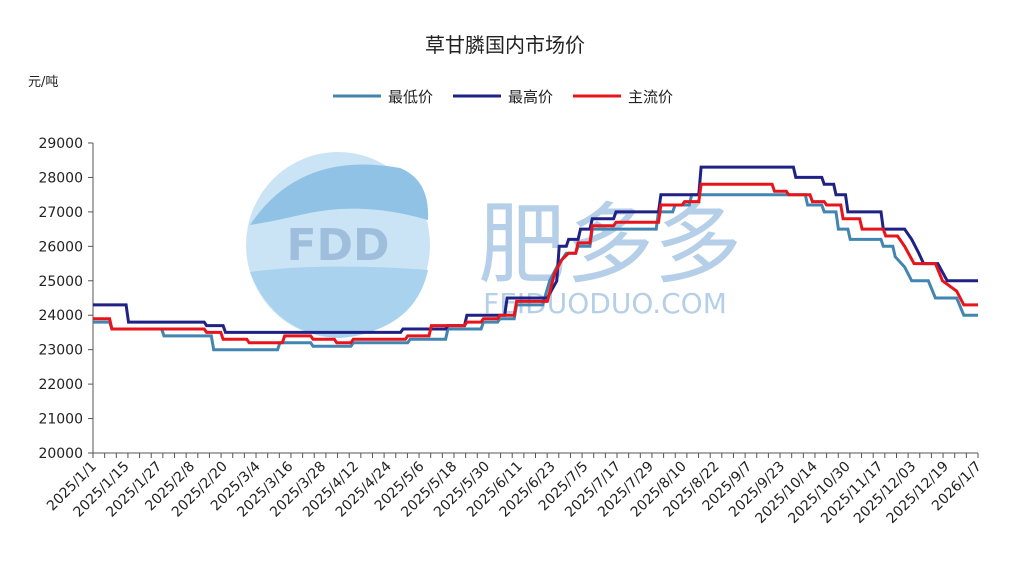 The width and height of the screenshot is (1010, 566). Describe the element at coordinates (60, 213) in the screenshot. I see `y-tick-label: 27000` at that location.